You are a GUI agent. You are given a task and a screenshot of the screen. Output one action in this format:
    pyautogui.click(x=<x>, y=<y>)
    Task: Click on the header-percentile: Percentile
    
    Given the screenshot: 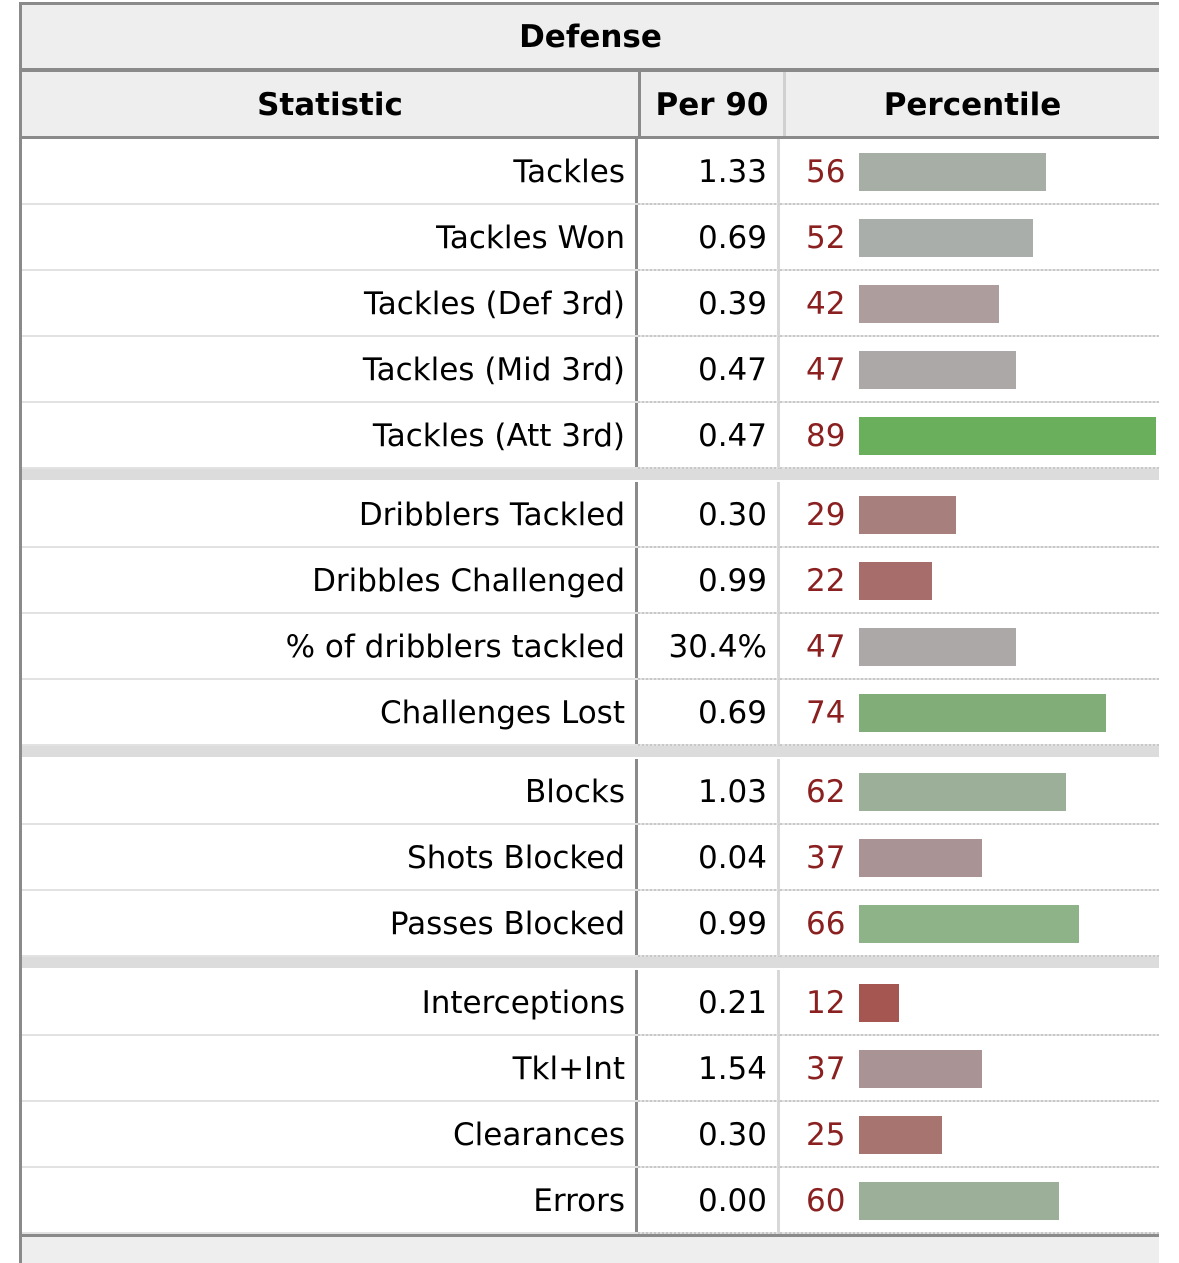 What is the action you would take?
    pyautogui.click(x=972, y=105)
    